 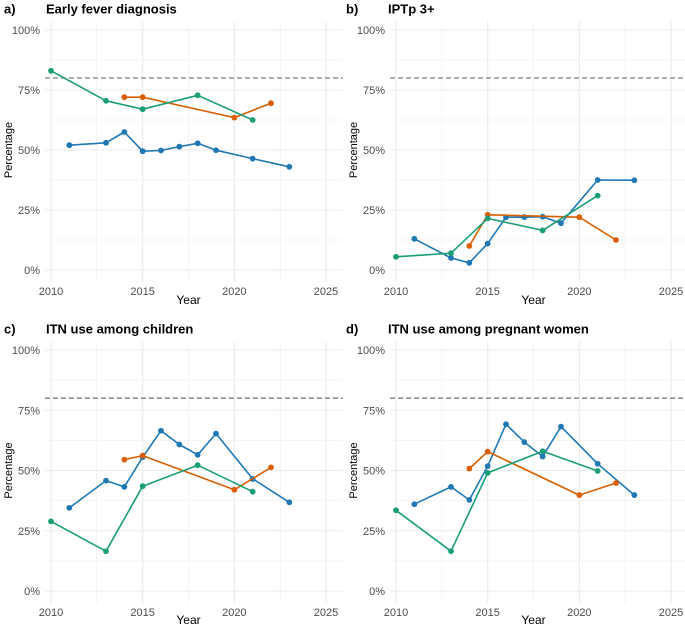 I want to click on panel-tag: a), so click(x=10, y=8).